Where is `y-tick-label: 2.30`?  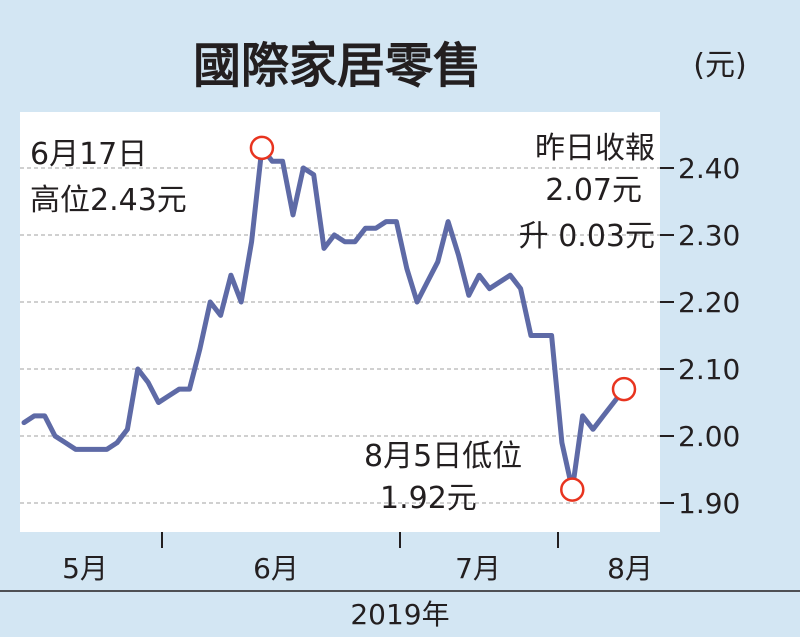 y-tick-label: 2.30 is located at coordinates (709, 235).